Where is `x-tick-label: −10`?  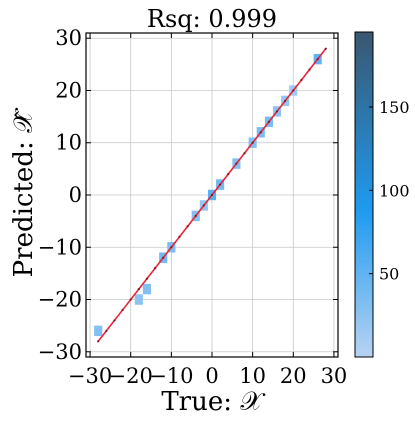 x-tick-label: −10 is located at coordinates (171, 376).